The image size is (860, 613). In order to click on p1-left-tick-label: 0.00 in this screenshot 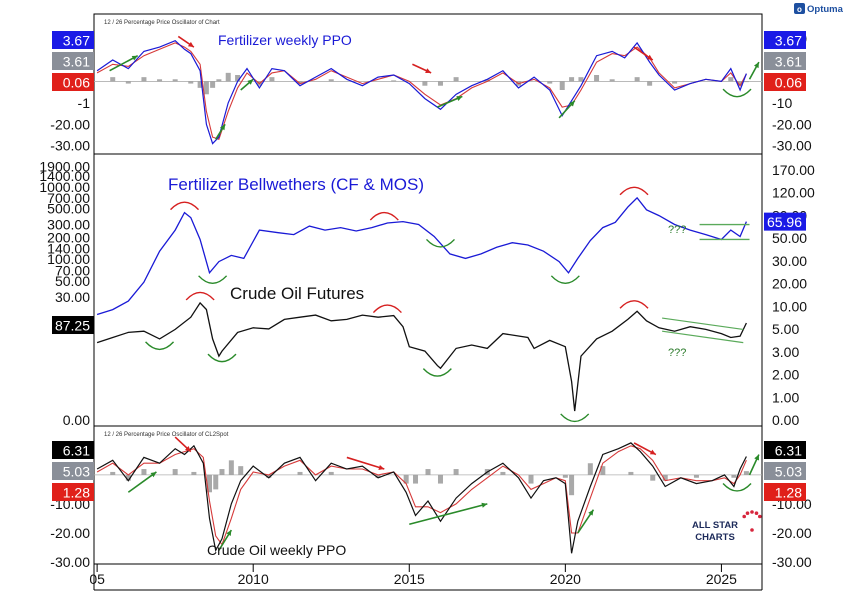, I will do `click(76, 420)`.